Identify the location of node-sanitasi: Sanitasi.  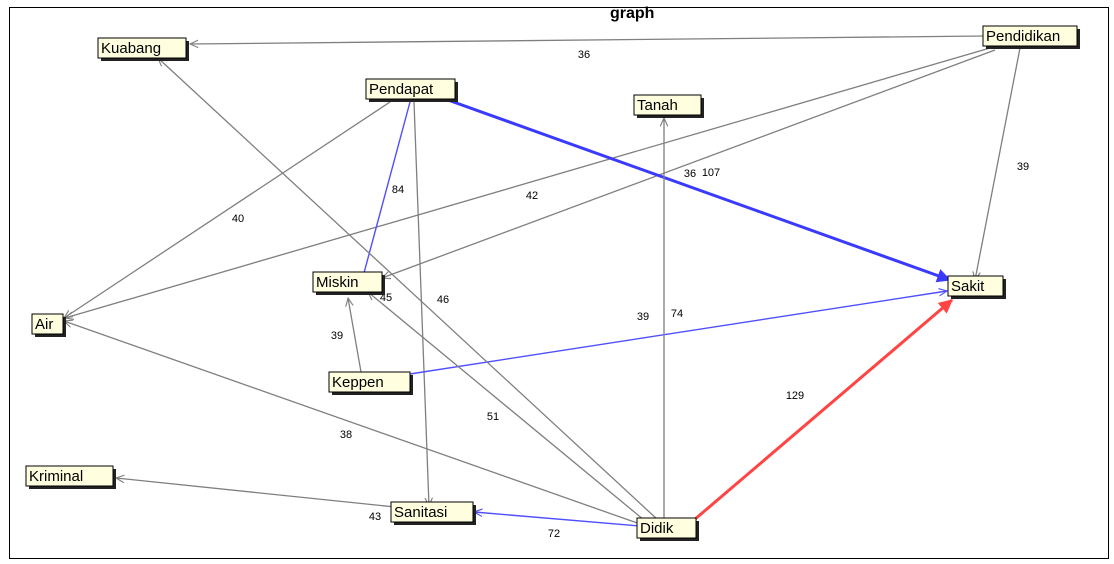
(433, 513).